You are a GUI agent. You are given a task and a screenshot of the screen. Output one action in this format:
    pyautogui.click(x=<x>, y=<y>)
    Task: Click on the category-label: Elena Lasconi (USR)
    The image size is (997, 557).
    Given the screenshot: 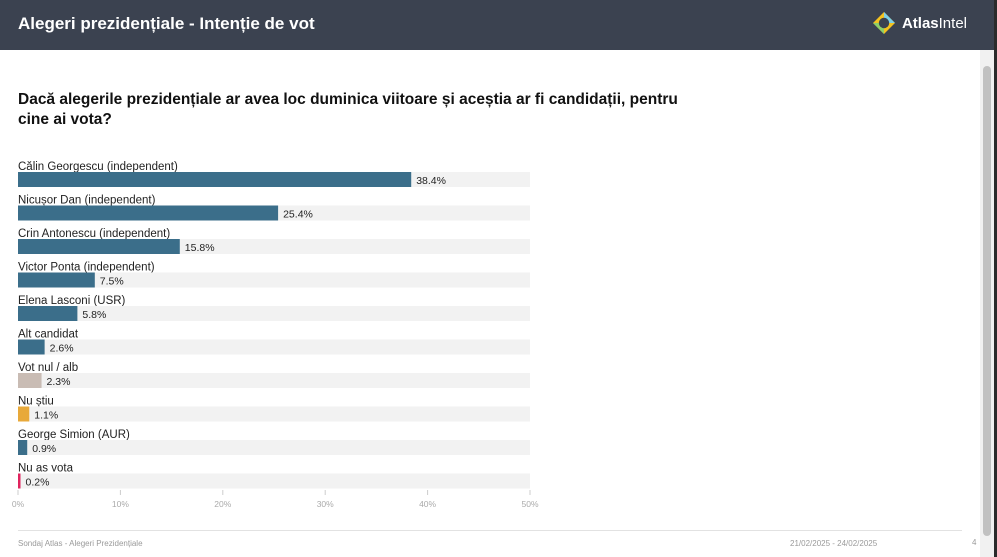 What is the action you would take?
    pyautogui.click(x=72, y=301)
    